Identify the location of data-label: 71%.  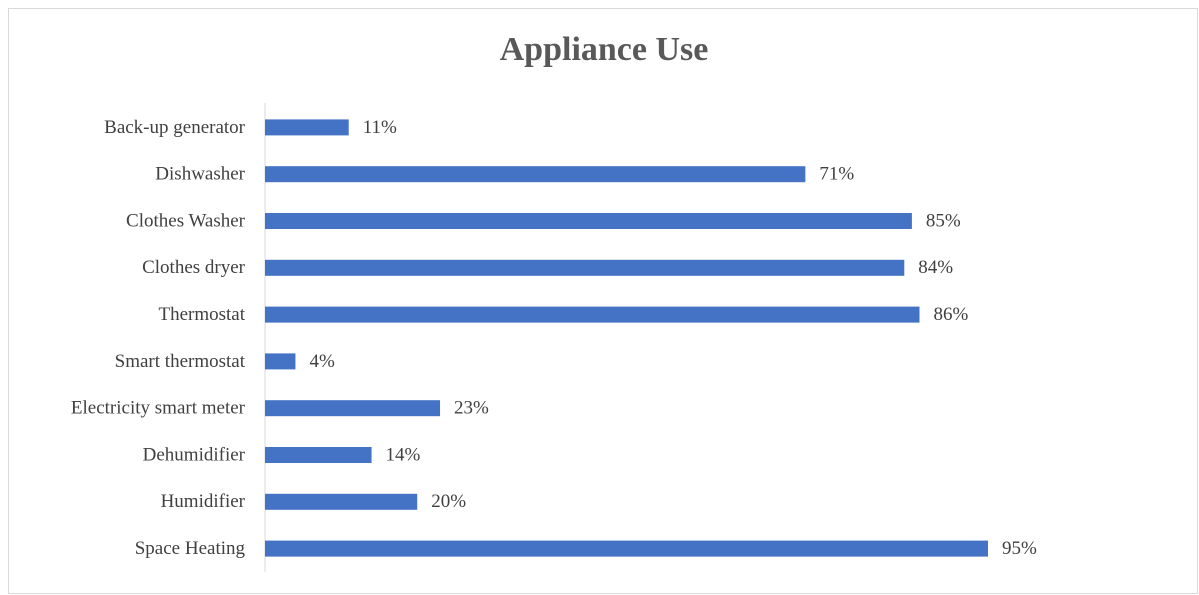
(836, 174).